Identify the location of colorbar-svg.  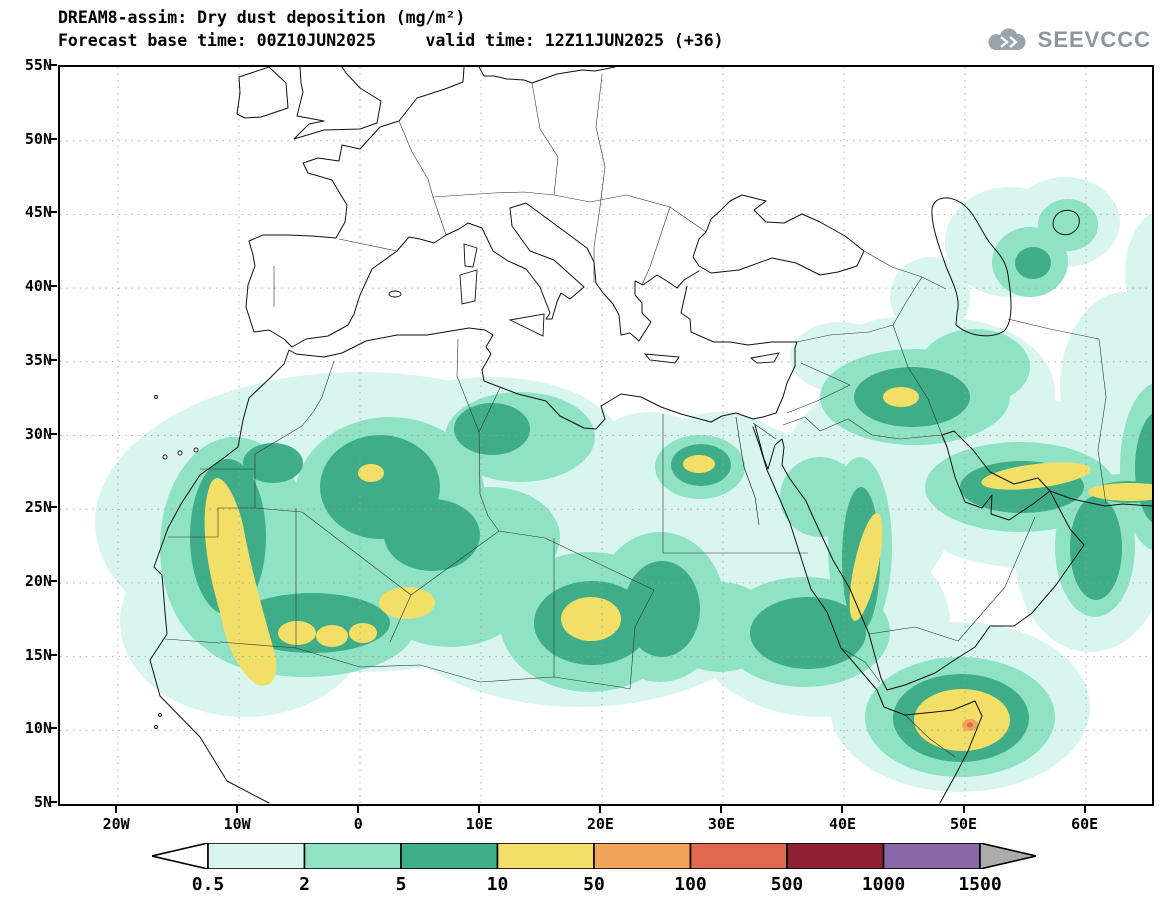
(594, 856).